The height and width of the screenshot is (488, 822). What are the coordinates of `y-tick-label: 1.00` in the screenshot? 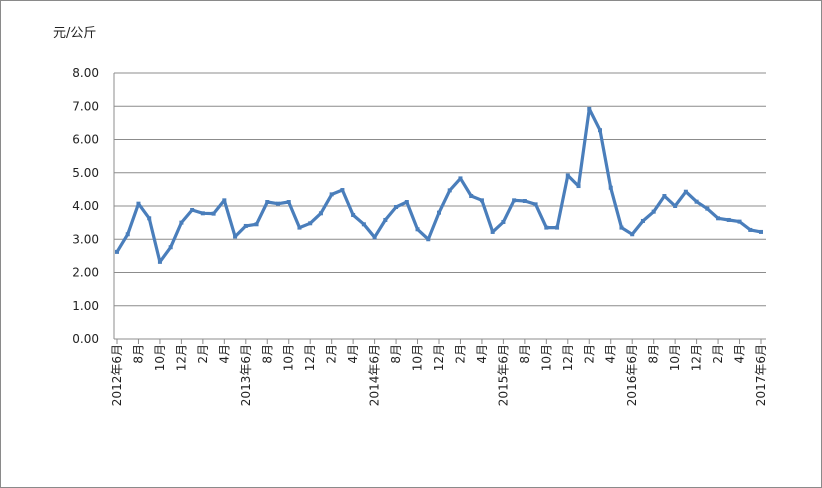 It's located at (85, 306).